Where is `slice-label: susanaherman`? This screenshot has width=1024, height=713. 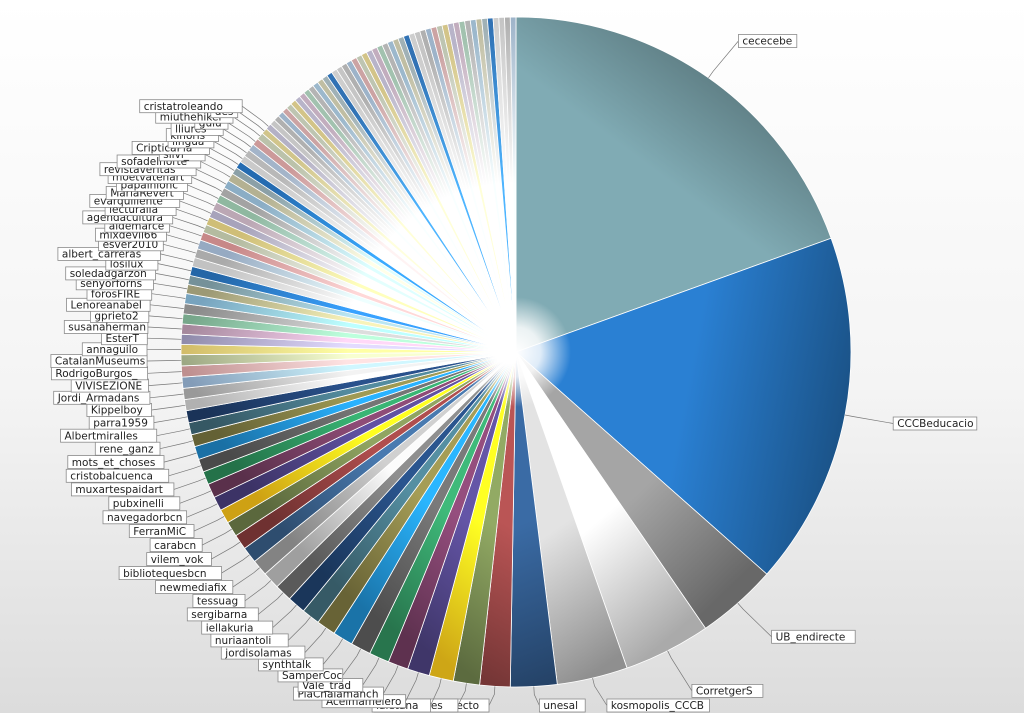 slice-label: susanaherman is located at coordinates (122, 327).